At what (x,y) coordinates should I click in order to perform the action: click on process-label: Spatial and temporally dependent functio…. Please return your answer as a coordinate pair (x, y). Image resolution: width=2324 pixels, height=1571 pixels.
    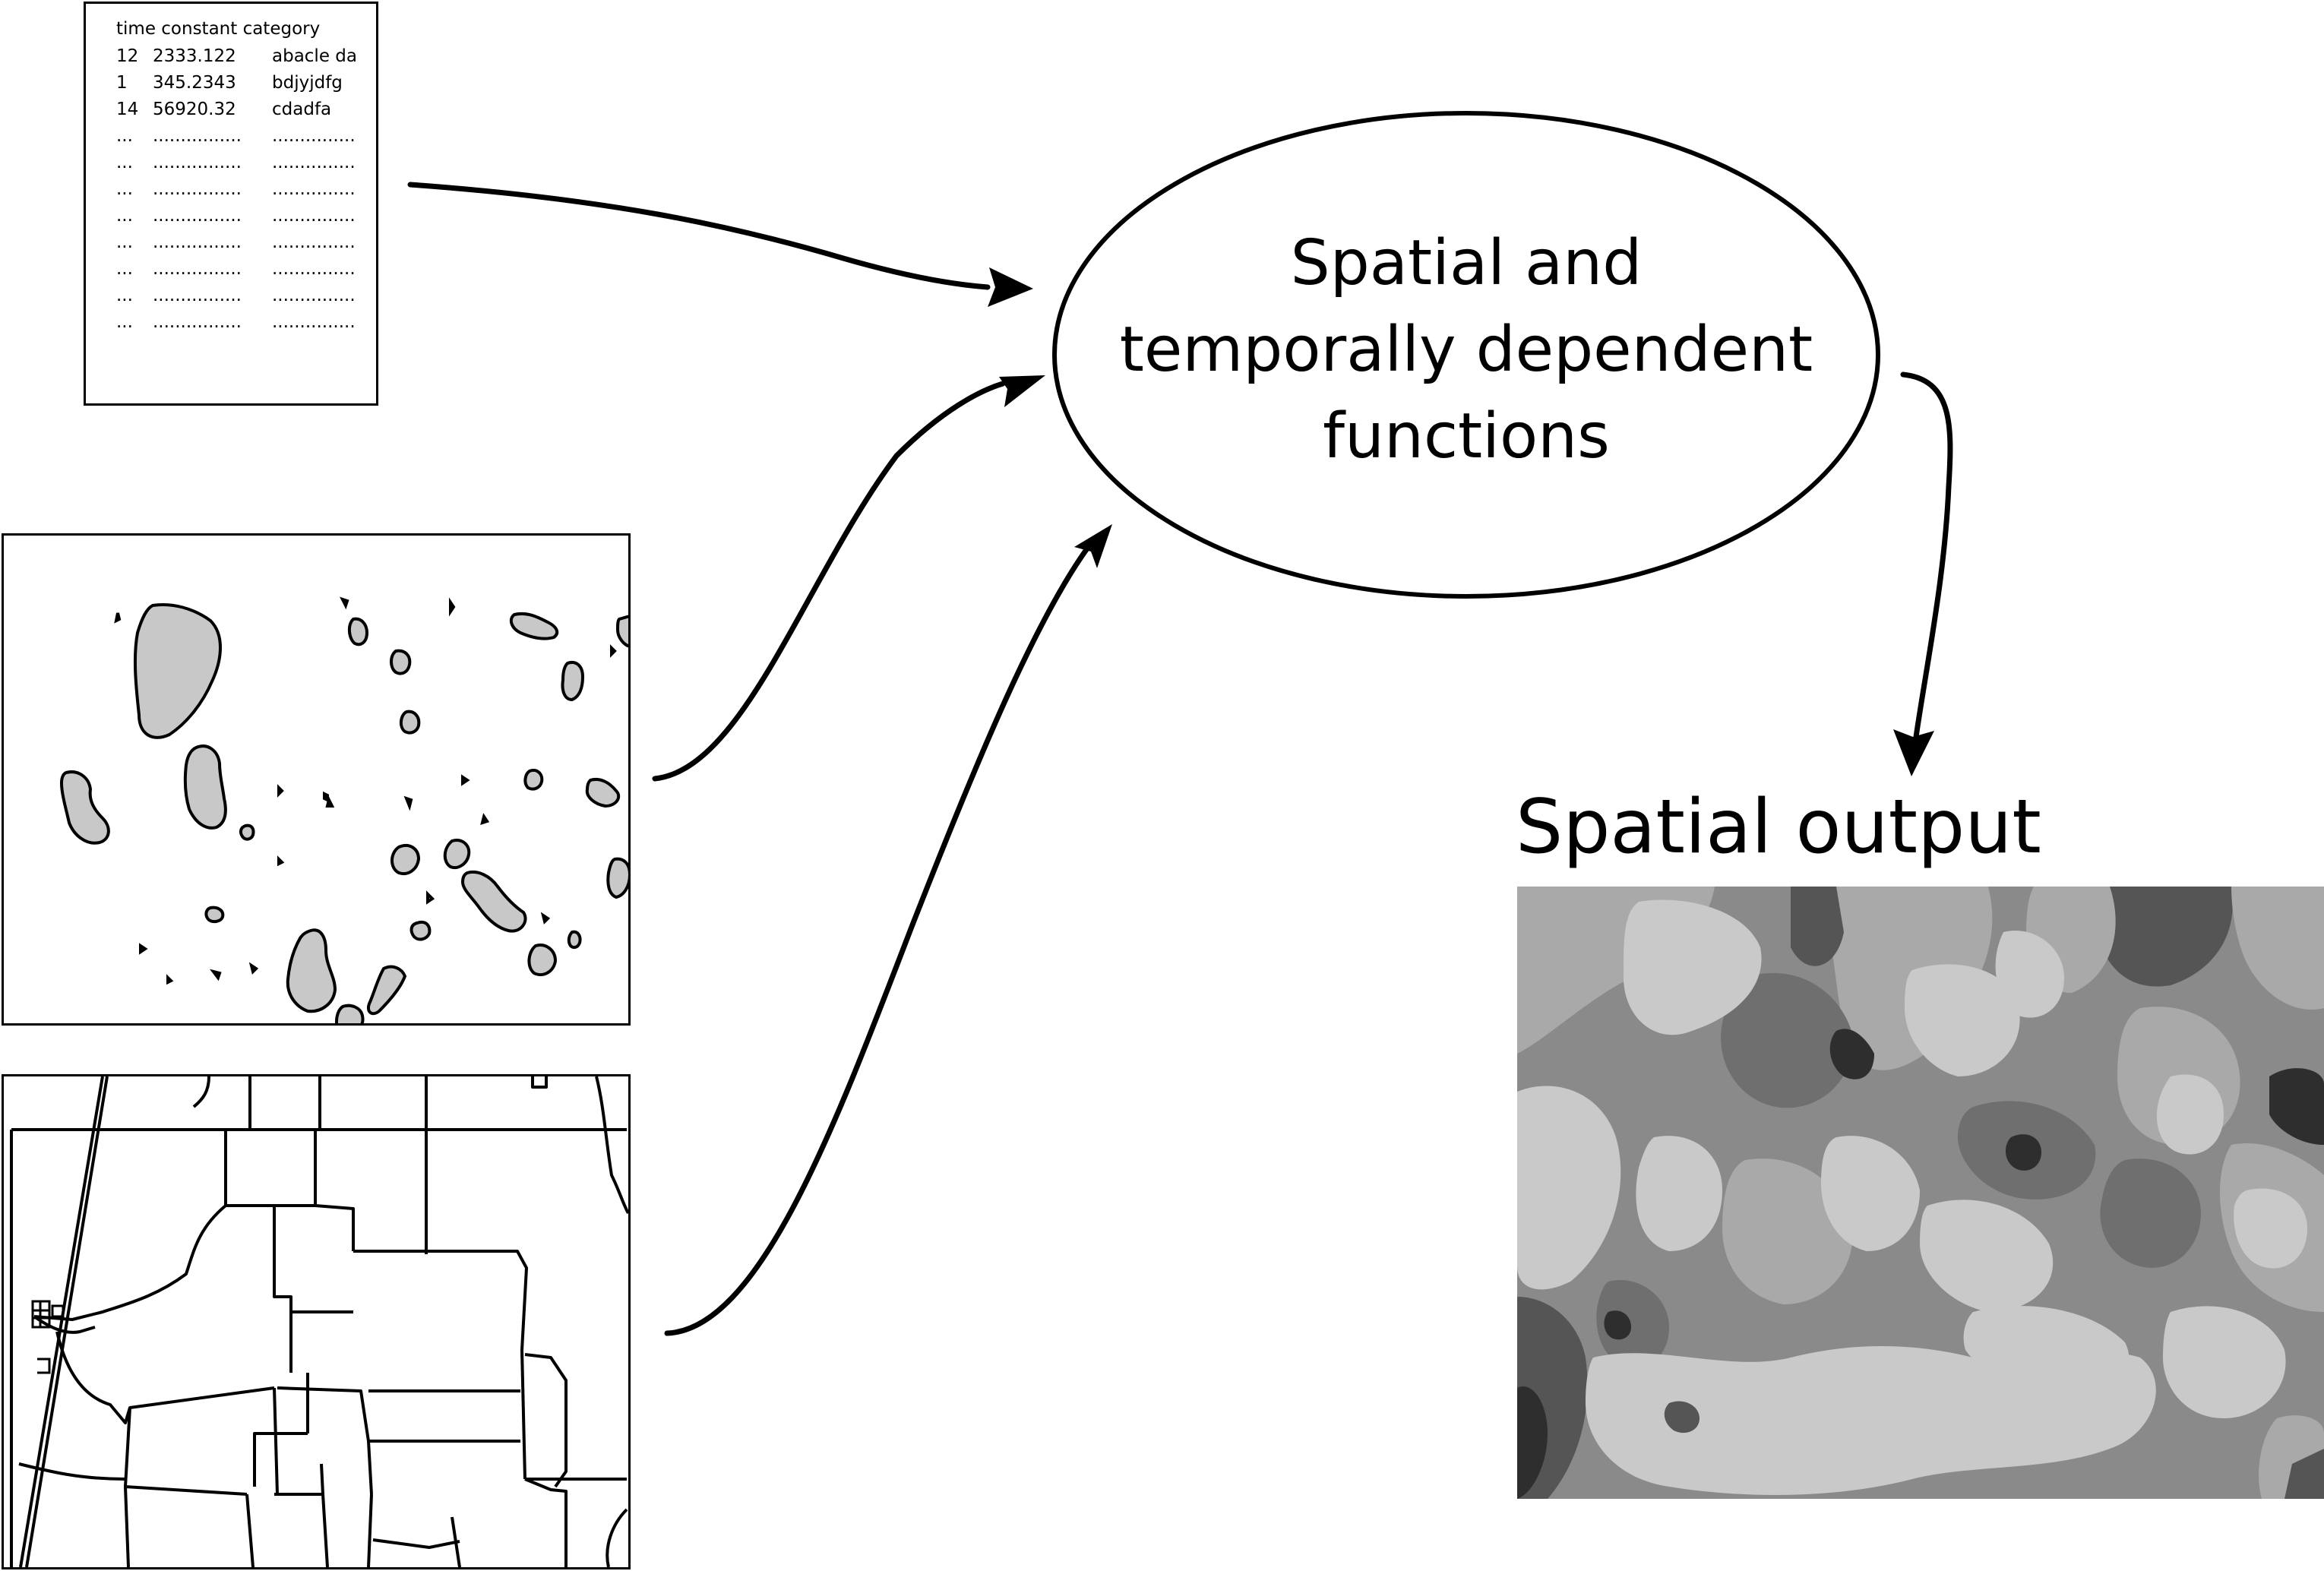
    Looking at the image, I should click on (1466, 350).